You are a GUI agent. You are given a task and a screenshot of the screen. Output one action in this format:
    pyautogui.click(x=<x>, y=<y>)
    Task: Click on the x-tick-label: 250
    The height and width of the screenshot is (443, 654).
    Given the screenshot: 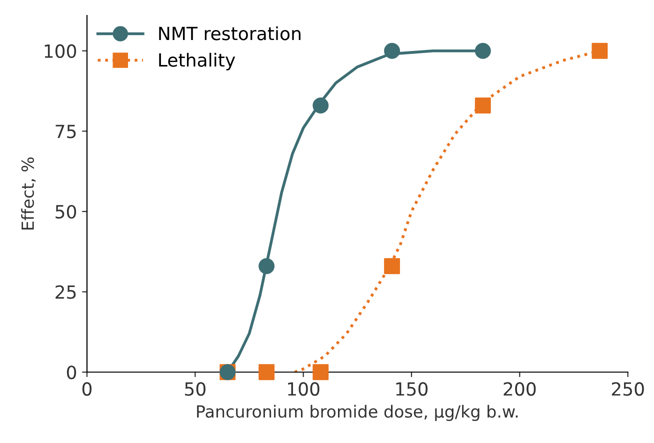 What is the action you would take?
    pyautogui.click(x=628, y=389)
    